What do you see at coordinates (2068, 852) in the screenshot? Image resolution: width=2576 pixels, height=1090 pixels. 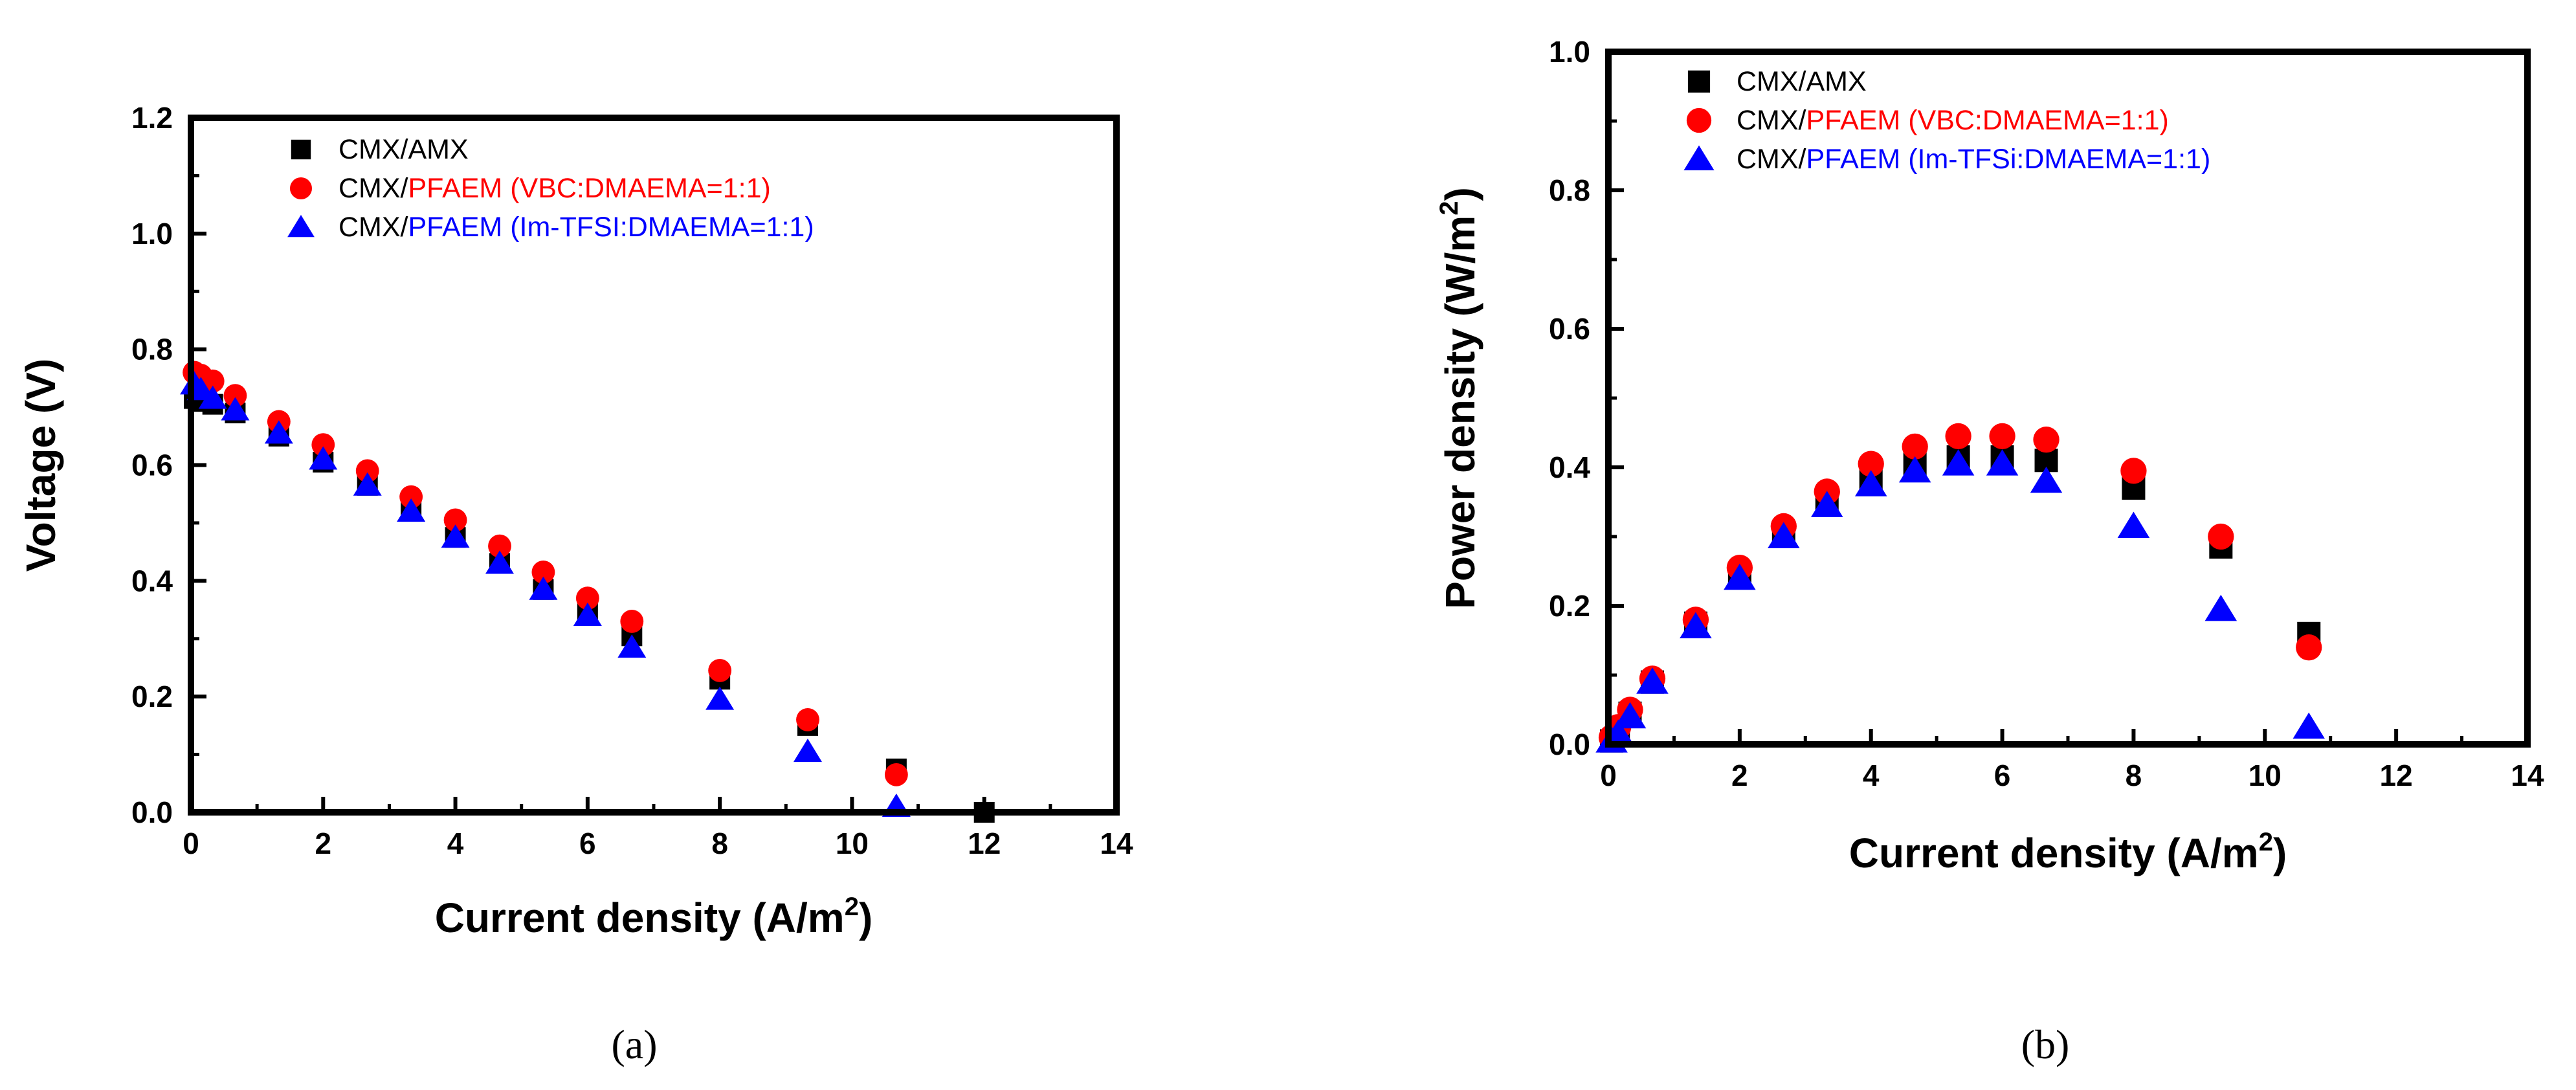 I see `x-axis-label-b: Current density (A/m2)` at bounding box center [2068, 852].